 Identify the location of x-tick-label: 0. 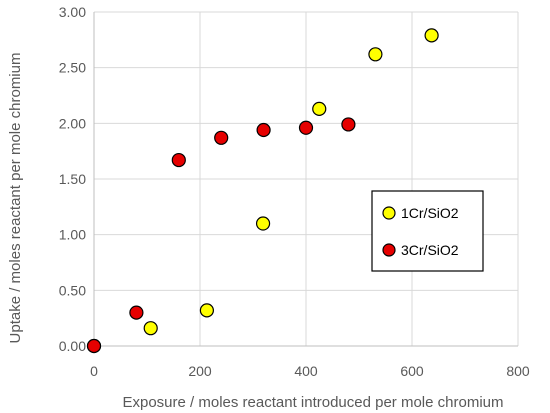
(94, 371).